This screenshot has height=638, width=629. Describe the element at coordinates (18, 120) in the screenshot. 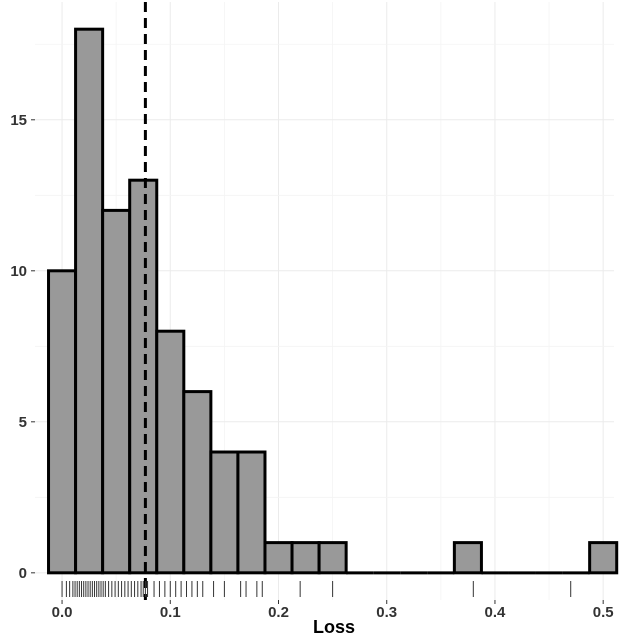

I see `y-tick-label: 15` at that location.